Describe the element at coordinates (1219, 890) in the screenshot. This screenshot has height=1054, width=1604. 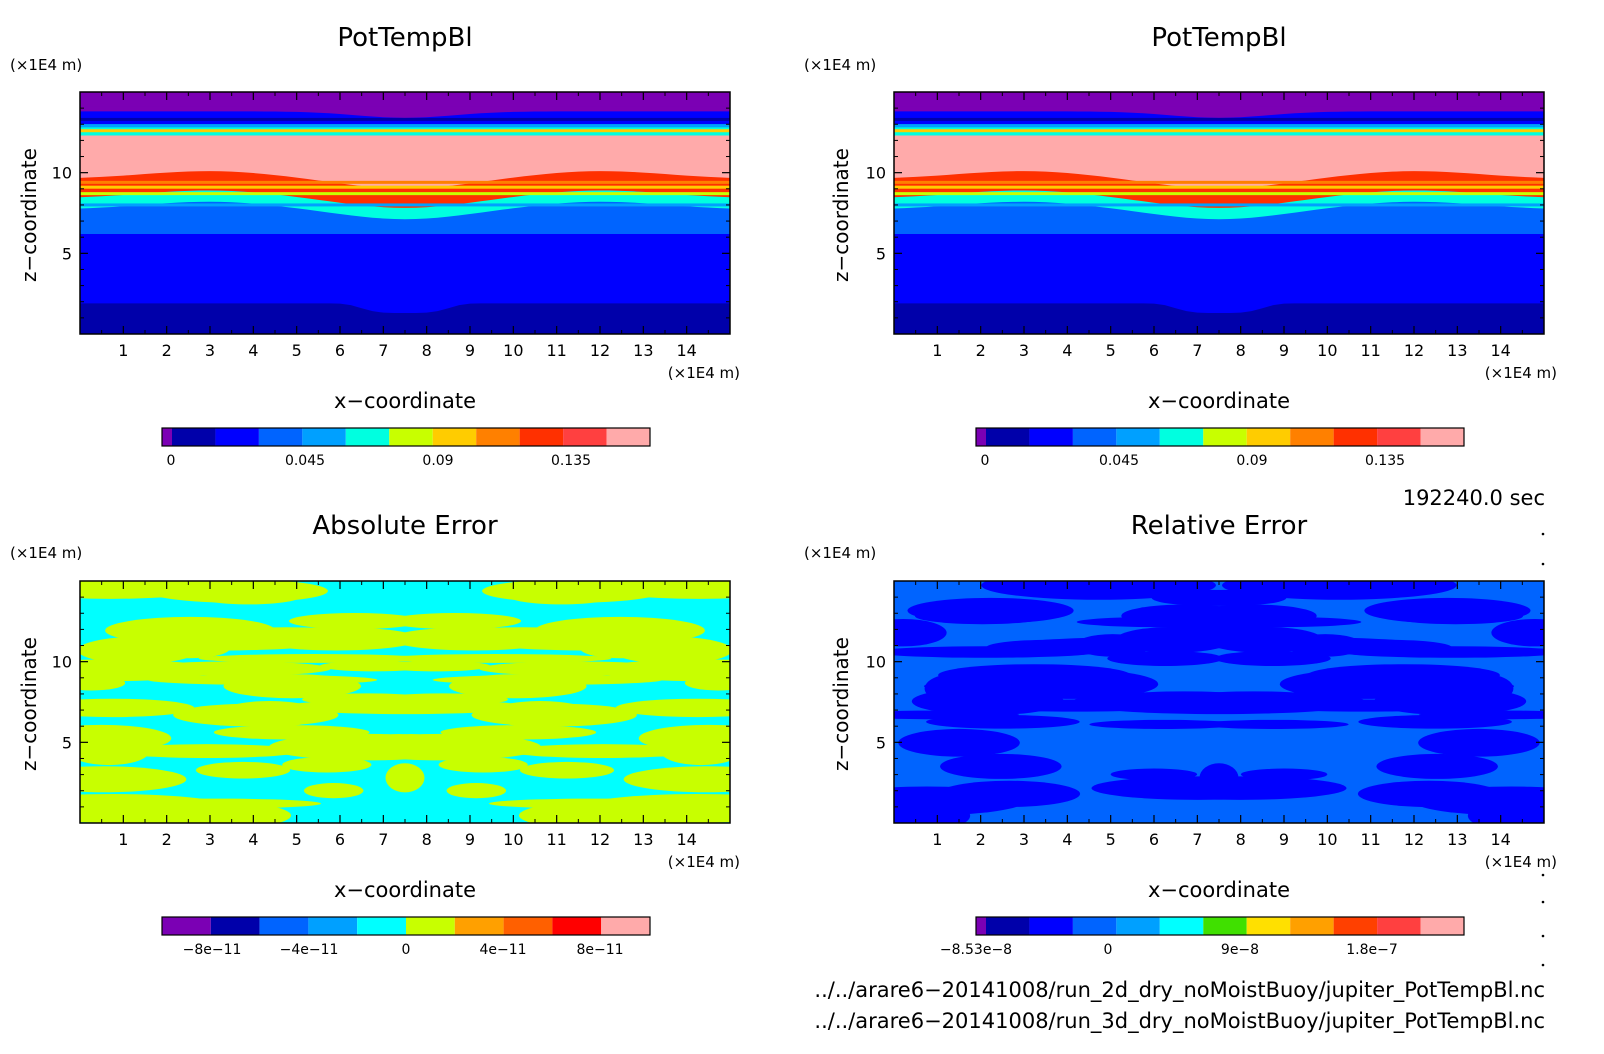
I see `x-axis-label: x−coordinate` at that location.